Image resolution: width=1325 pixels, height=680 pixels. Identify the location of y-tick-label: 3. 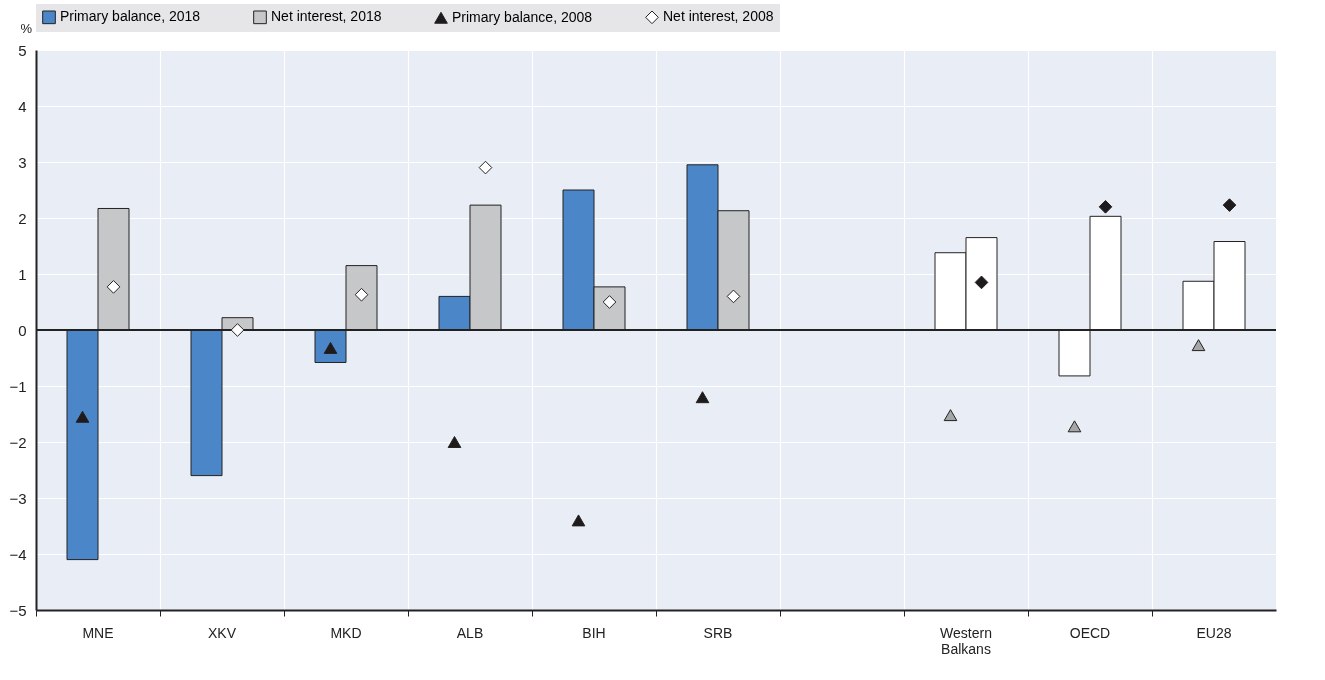
(22, 162).